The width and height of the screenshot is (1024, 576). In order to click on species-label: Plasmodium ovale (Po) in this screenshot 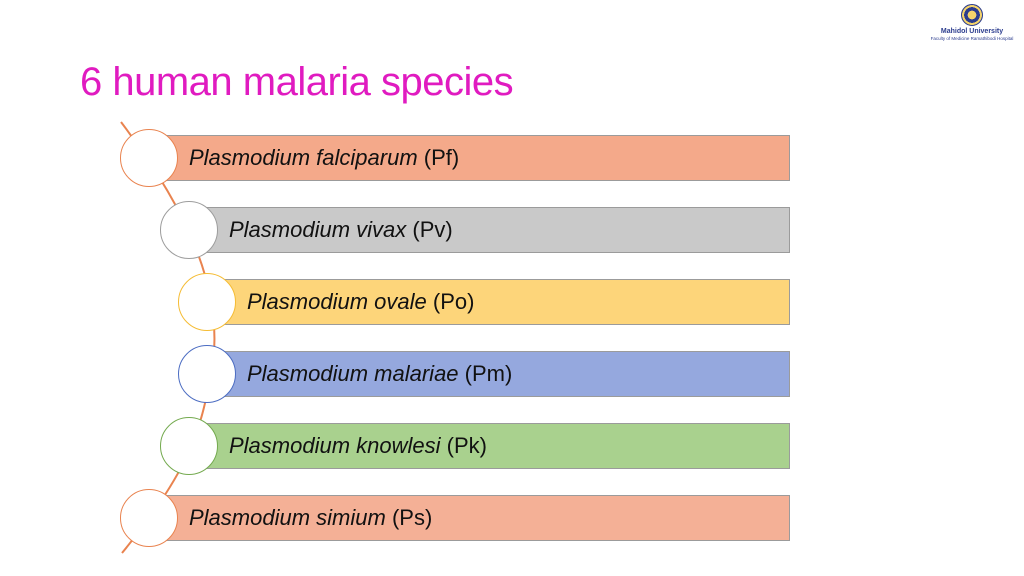, I will do `click(361, 301)`.